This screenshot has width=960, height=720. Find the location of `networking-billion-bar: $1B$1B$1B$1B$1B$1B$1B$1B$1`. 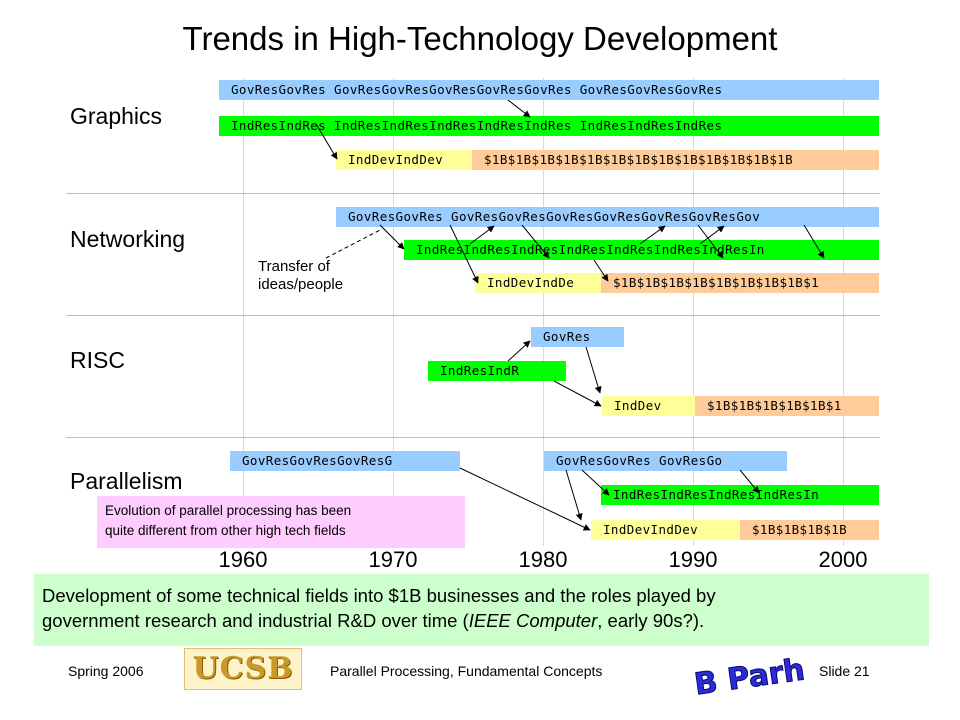

networking-billion-bar: $1B$1B$1B$1B$1B$1B$1B$1B$1 is located at coordinates (740, 283).